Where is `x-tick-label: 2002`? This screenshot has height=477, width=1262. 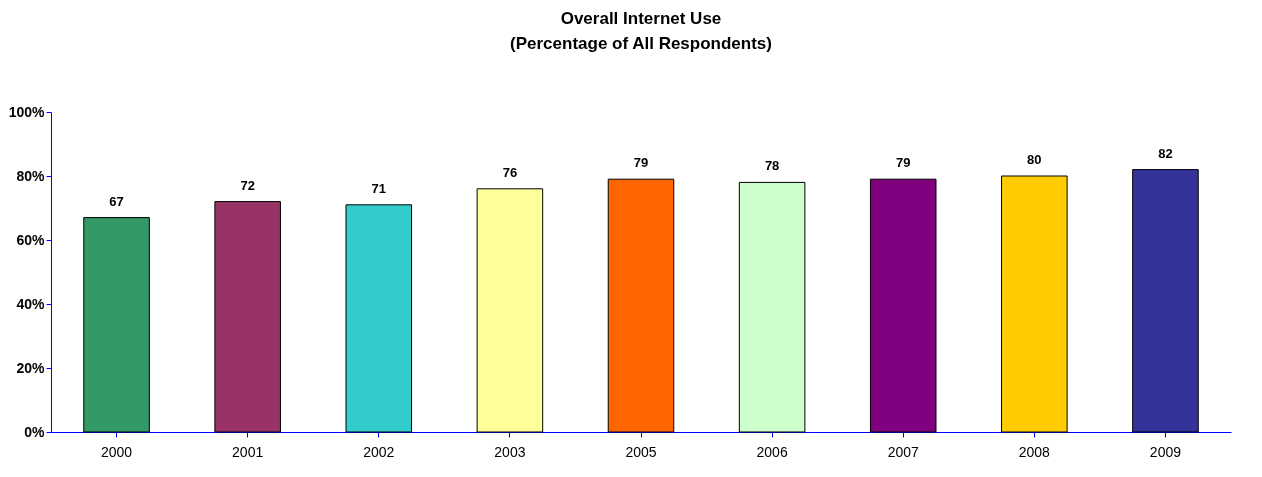 x-tick-label: 2002 is located at coordinates (379, 451).